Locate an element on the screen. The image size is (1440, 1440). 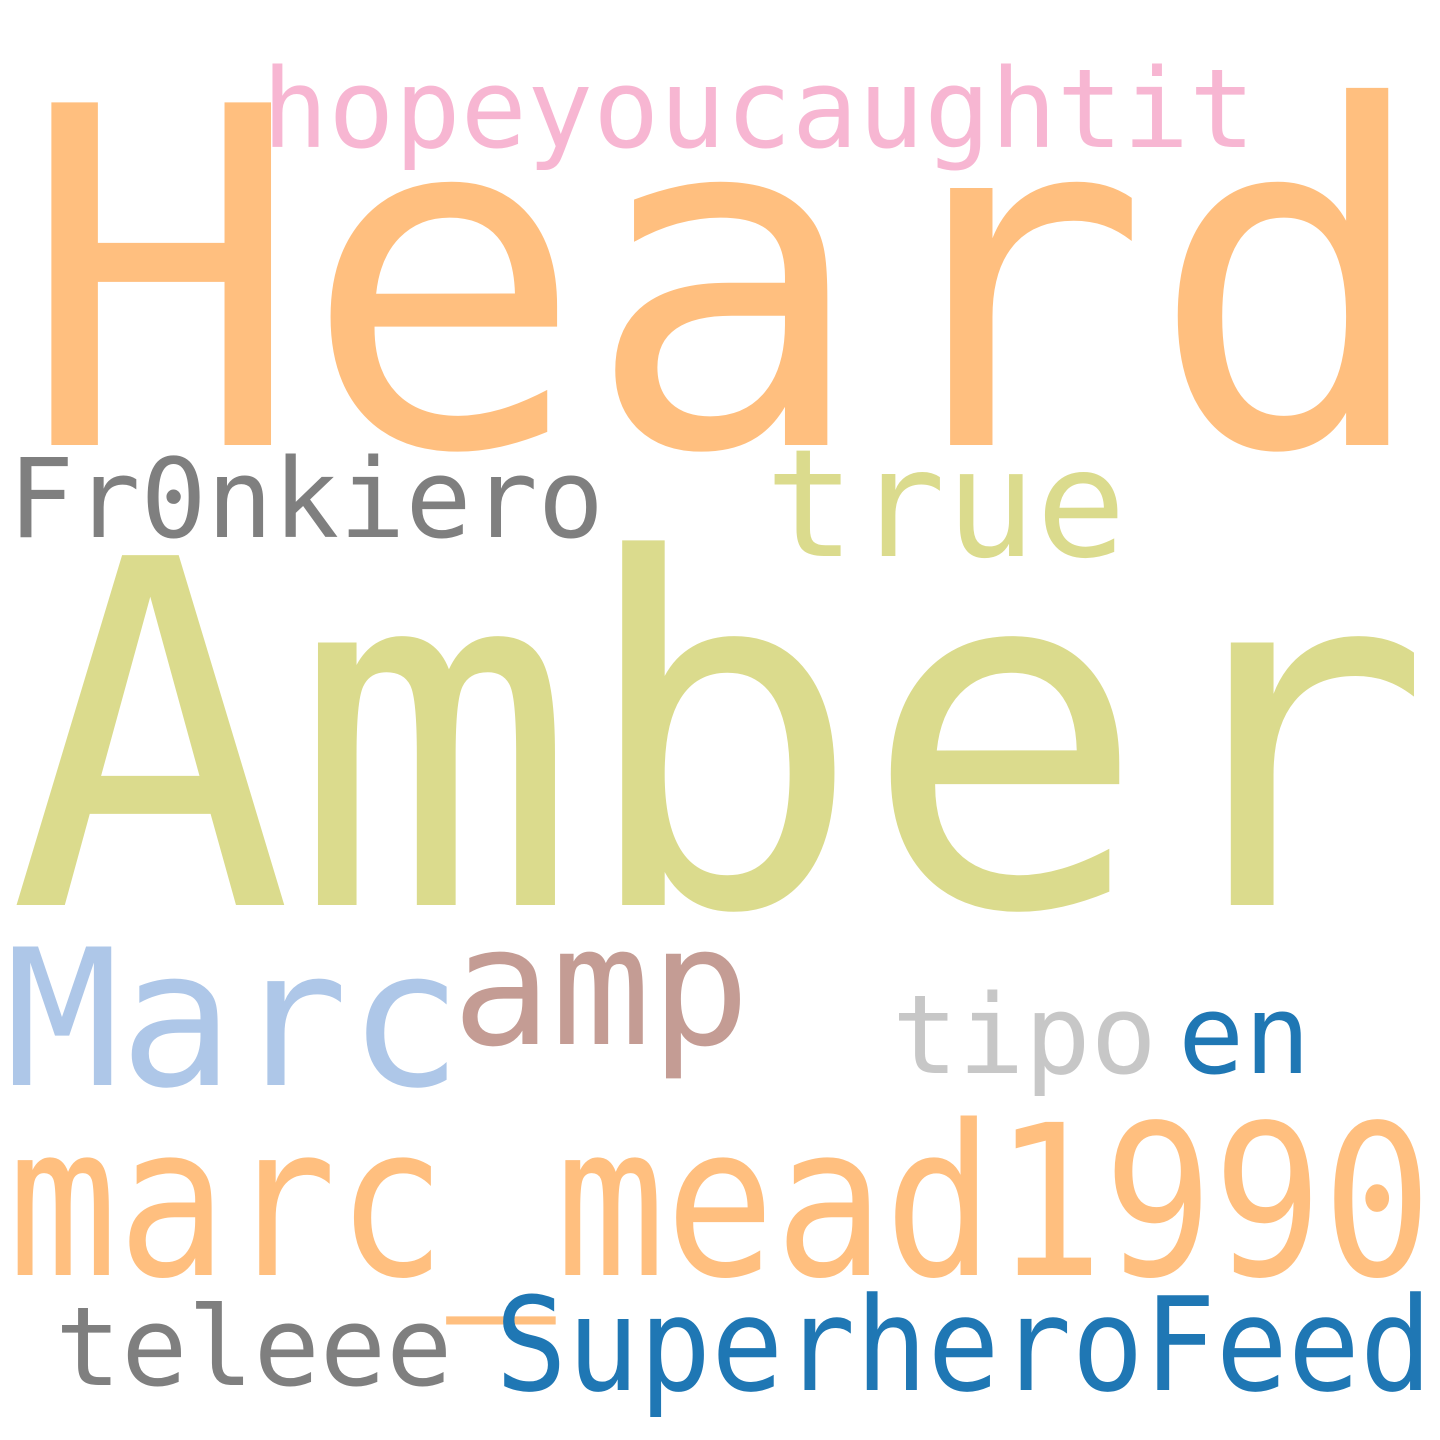
word-fr0nkiero: Fr0nkiero is located at coordinates (306, 499).